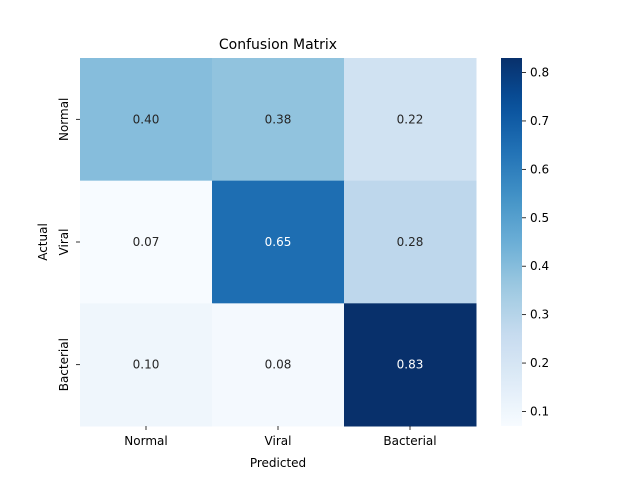 Image resolution: width=640 pixels, height=480 pixels. I want to click on x-tick-labels: Normal Viral Bacterial, so click(280, 437).